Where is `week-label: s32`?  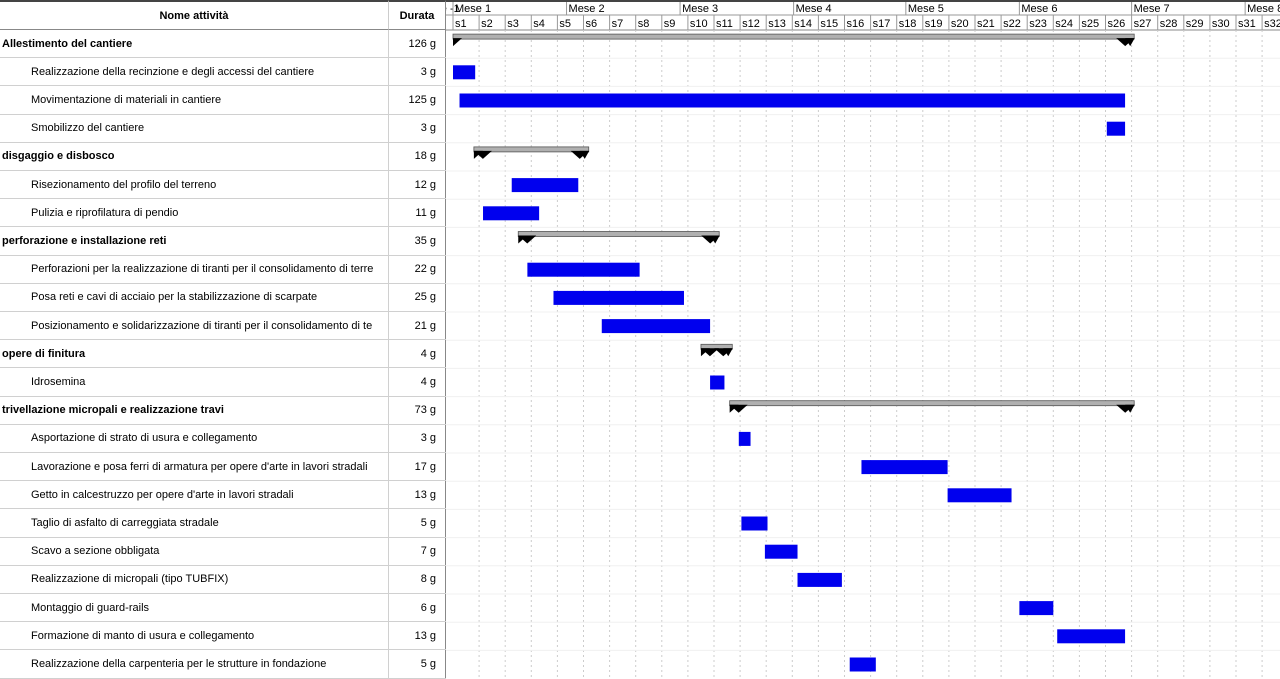 week-label: s32 is located at coordinates (1272, 24).